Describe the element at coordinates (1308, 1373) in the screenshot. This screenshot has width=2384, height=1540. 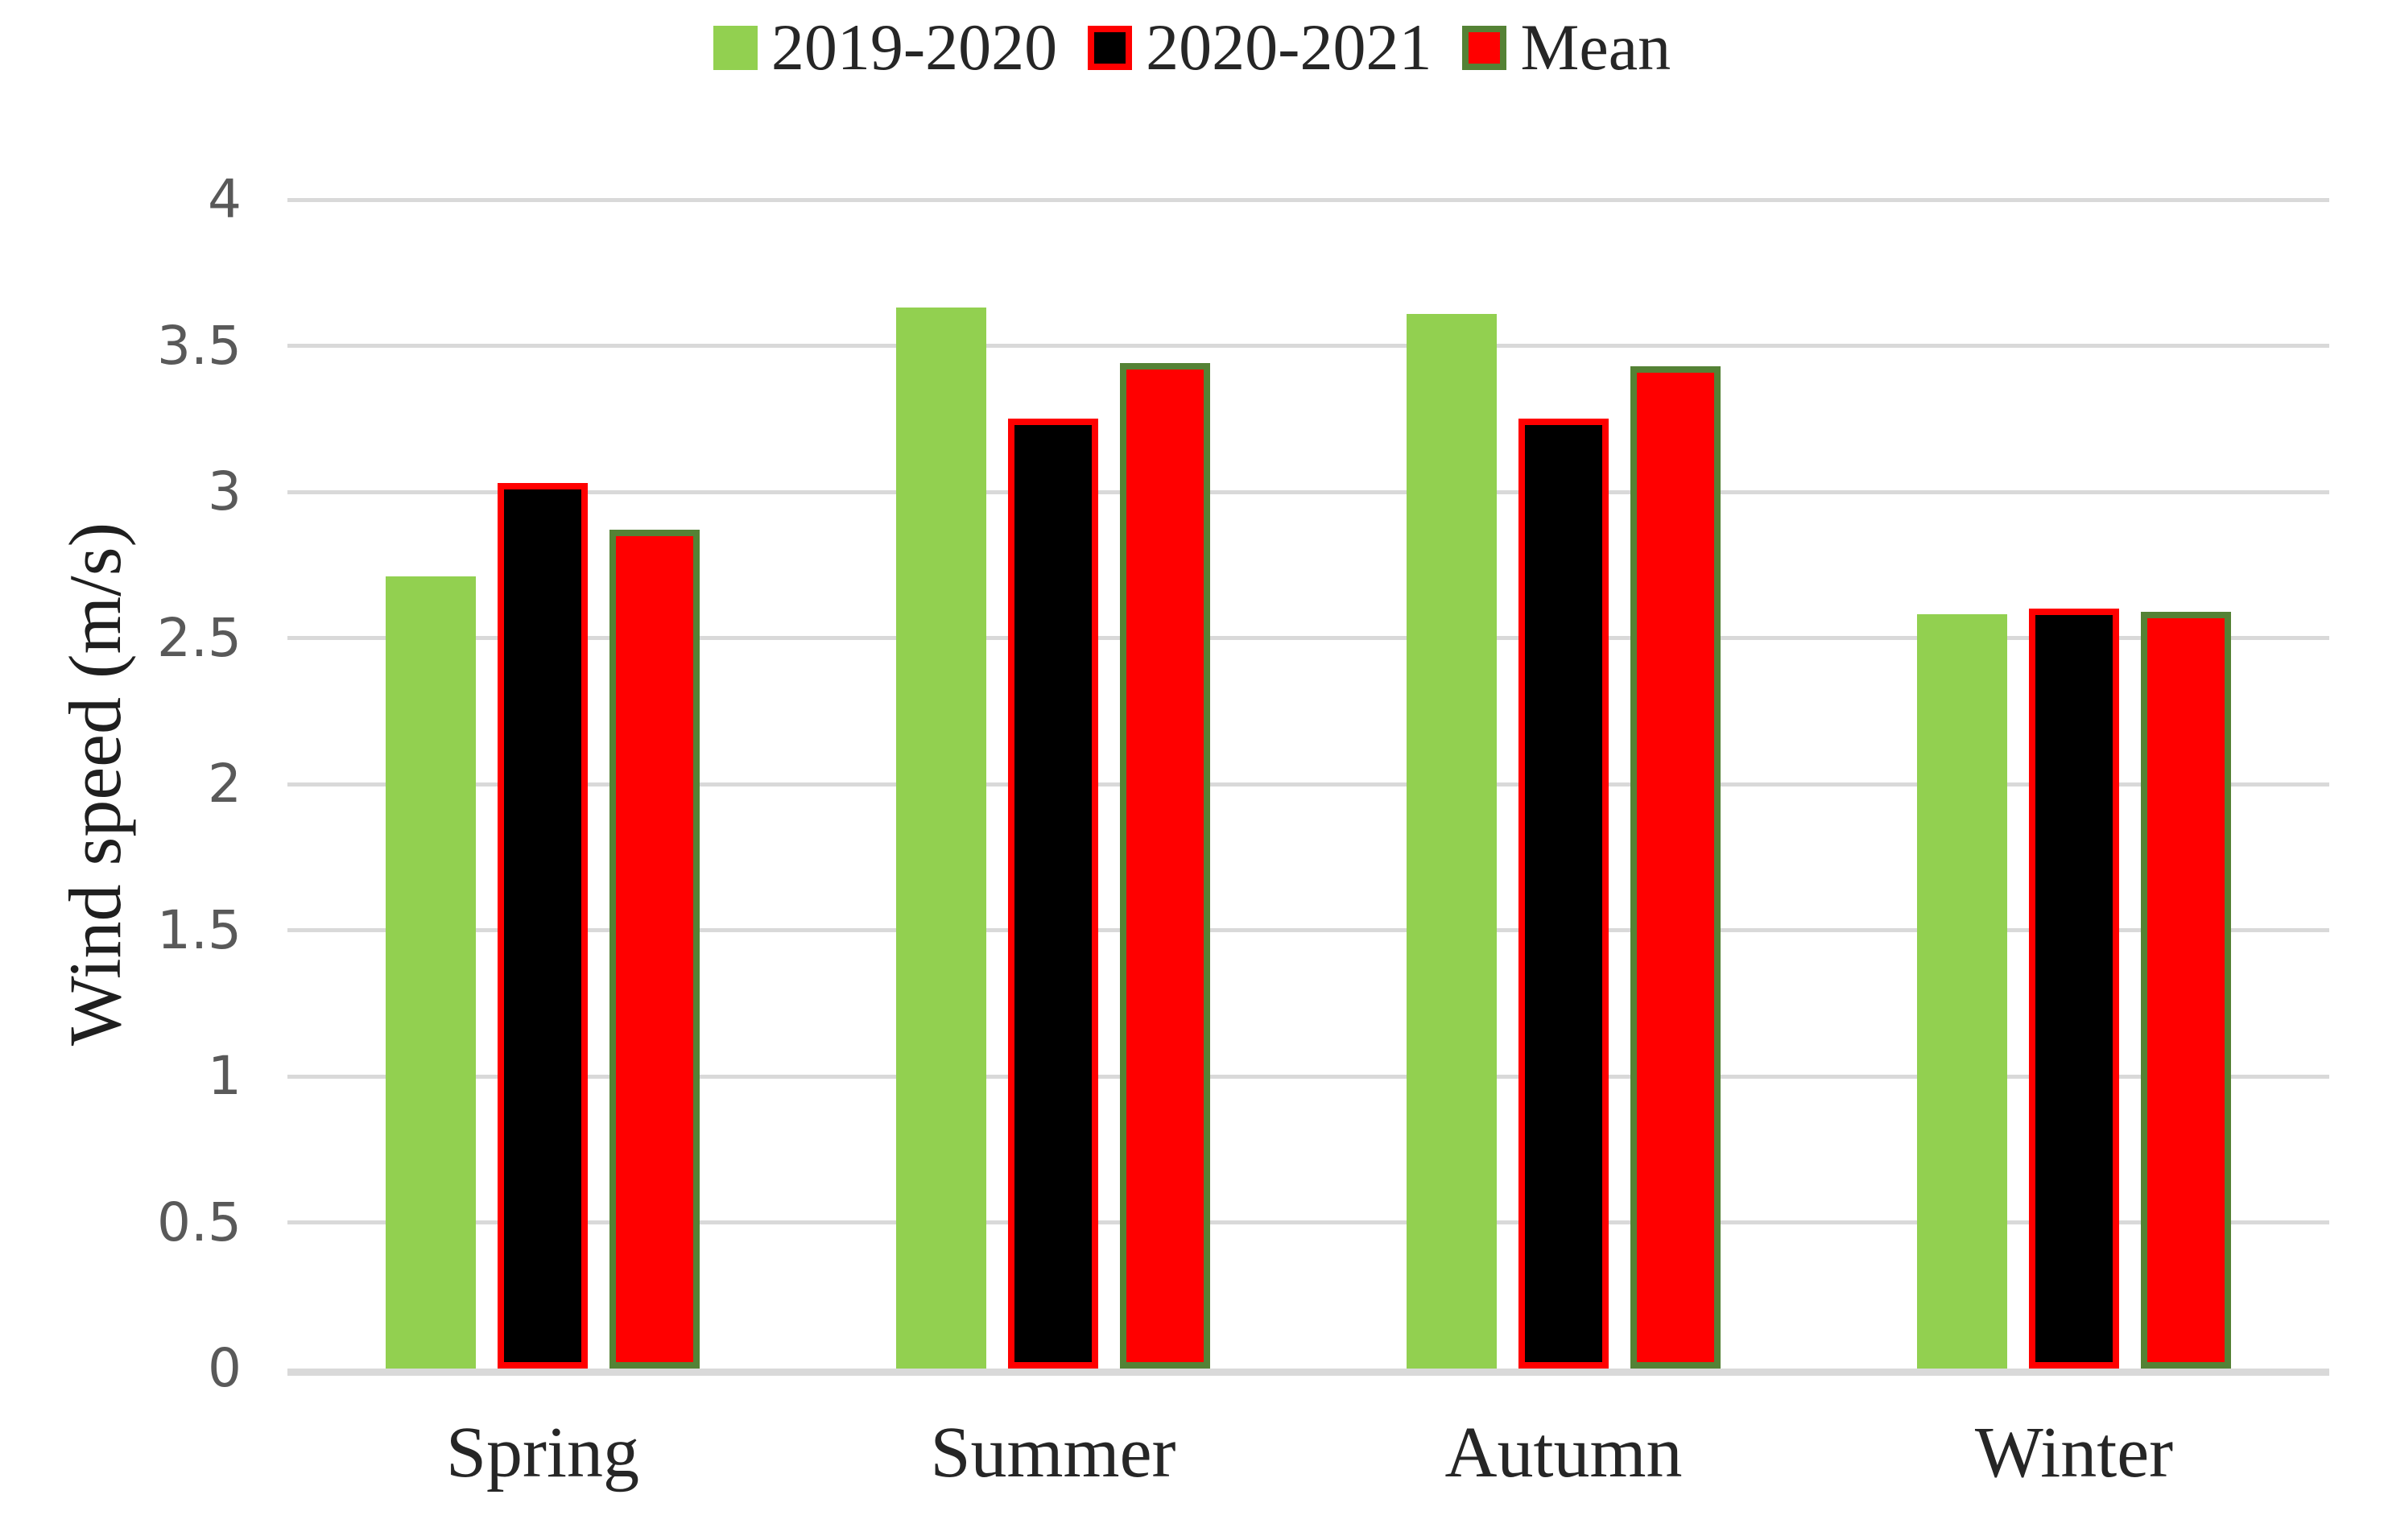
I see `x-axis-baseline` at that location.